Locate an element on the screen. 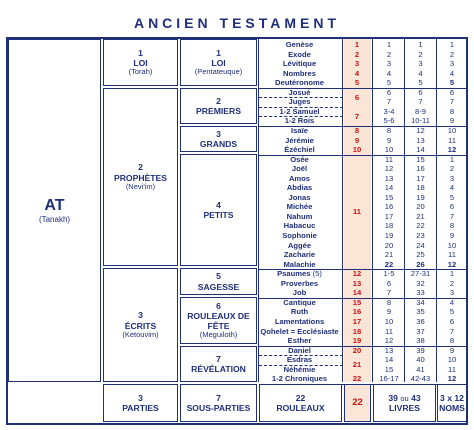 The height and width of the screenshot is (430, 474). livres-alt-count: 25 is located at coordinates (420, 255).